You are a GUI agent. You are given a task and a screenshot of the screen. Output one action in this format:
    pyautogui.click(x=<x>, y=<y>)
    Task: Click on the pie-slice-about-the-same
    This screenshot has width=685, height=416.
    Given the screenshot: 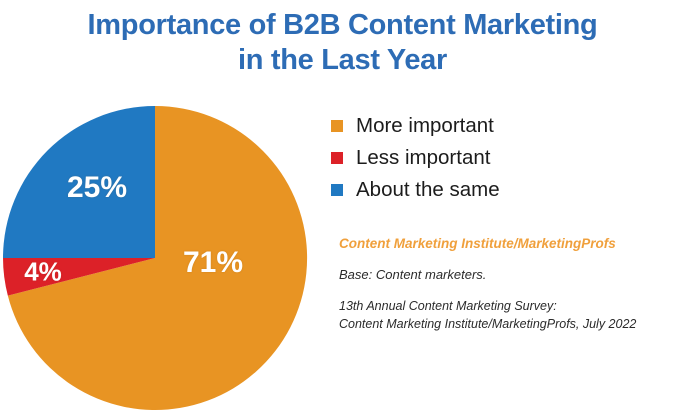 What is the action you would take?
    pyautogui.click(x=79, y=182)
    